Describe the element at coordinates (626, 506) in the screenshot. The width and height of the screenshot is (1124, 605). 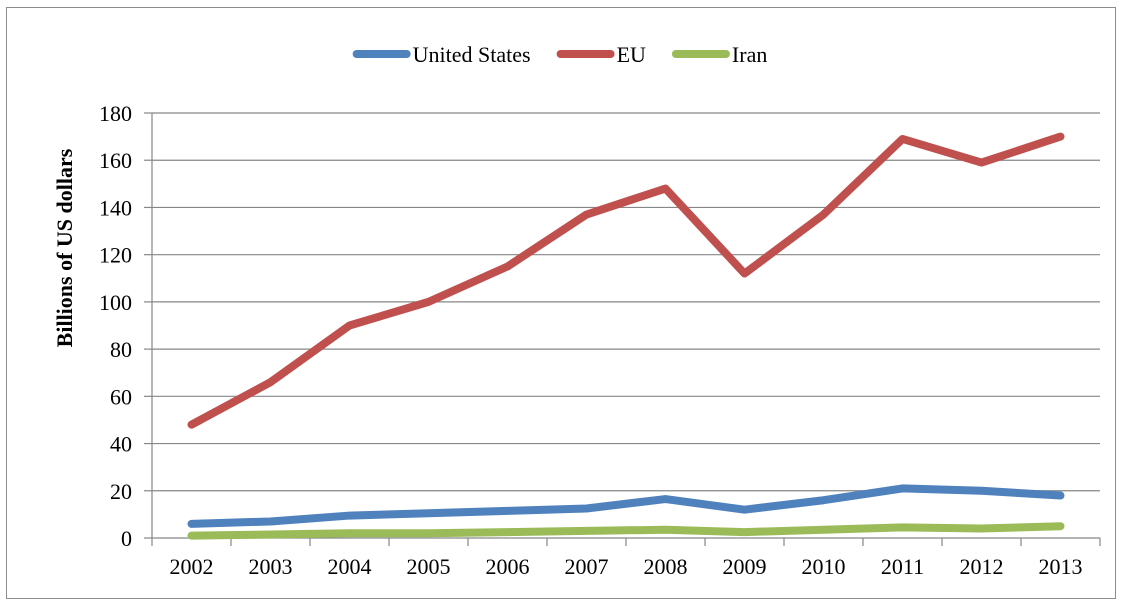
I see `series-line-united-states` at that location.